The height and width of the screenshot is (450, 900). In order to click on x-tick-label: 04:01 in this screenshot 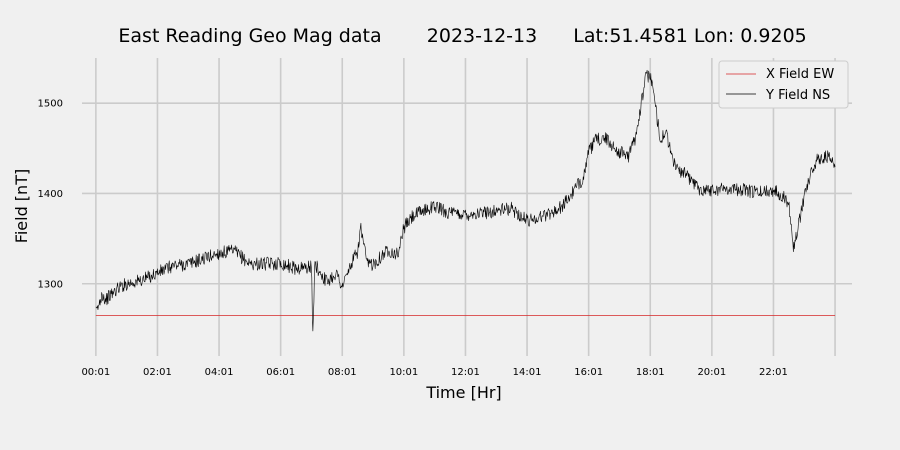, I will do `click(219, 372)`.